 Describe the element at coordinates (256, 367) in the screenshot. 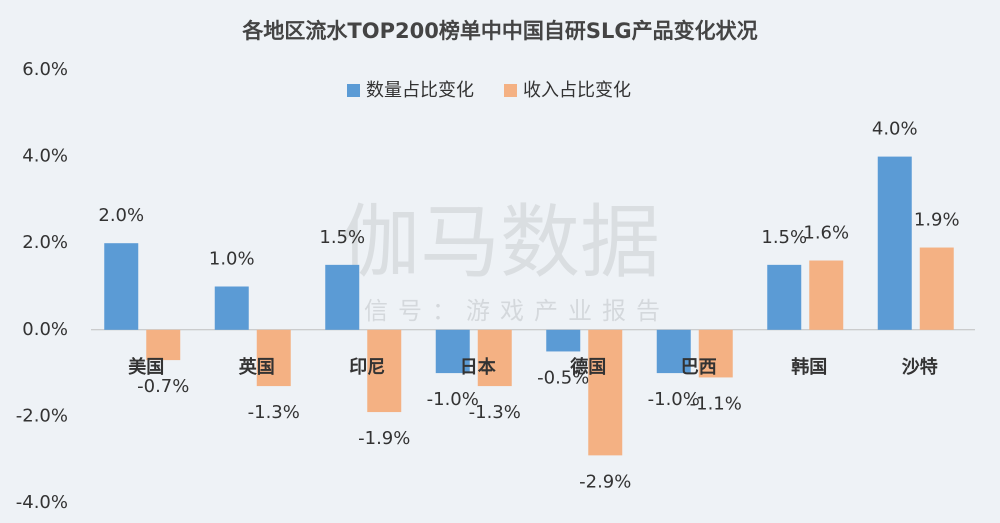

I see `x-tick-label: 英国` at that location.